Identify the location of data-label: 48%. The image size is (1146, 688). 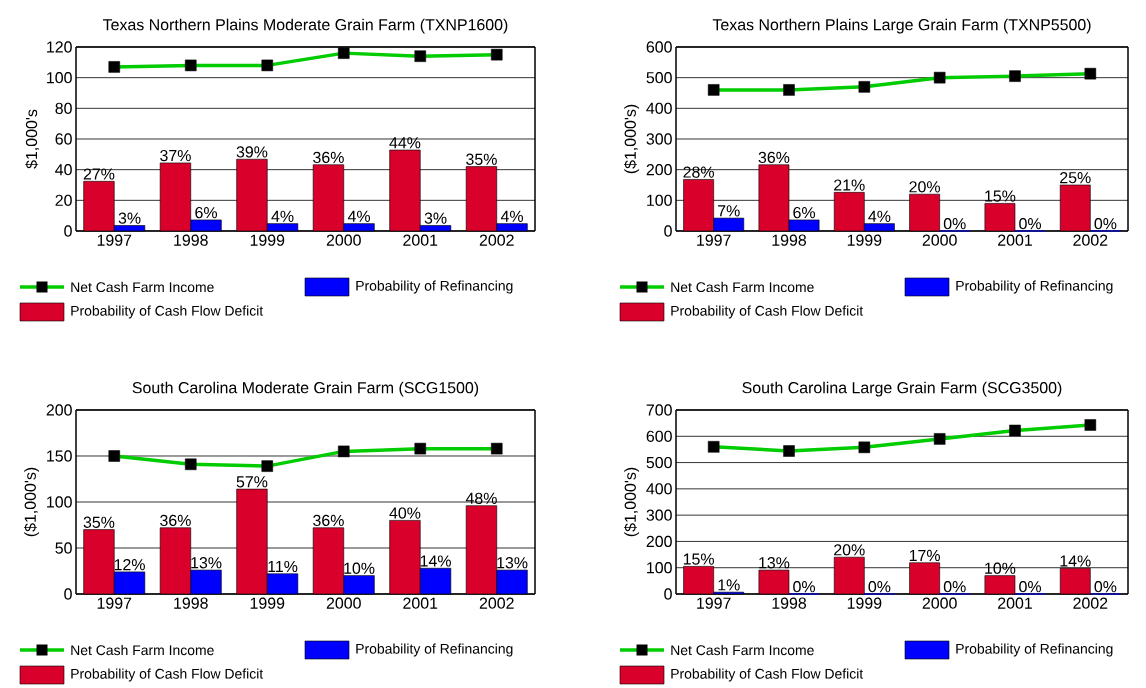
(481, 498).